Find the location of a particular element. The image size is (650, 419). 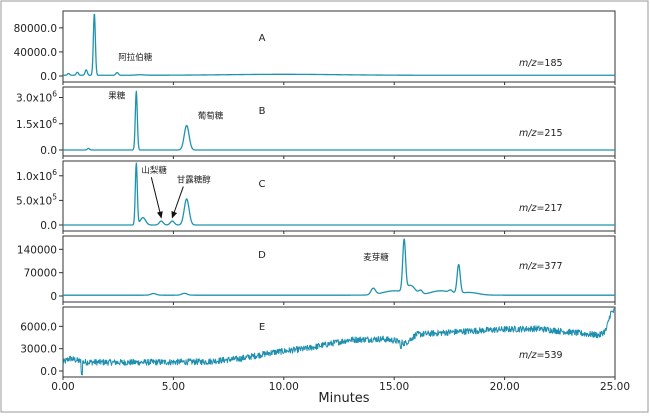

mz-label: m/z=377 is located at coordinates (541, 266).